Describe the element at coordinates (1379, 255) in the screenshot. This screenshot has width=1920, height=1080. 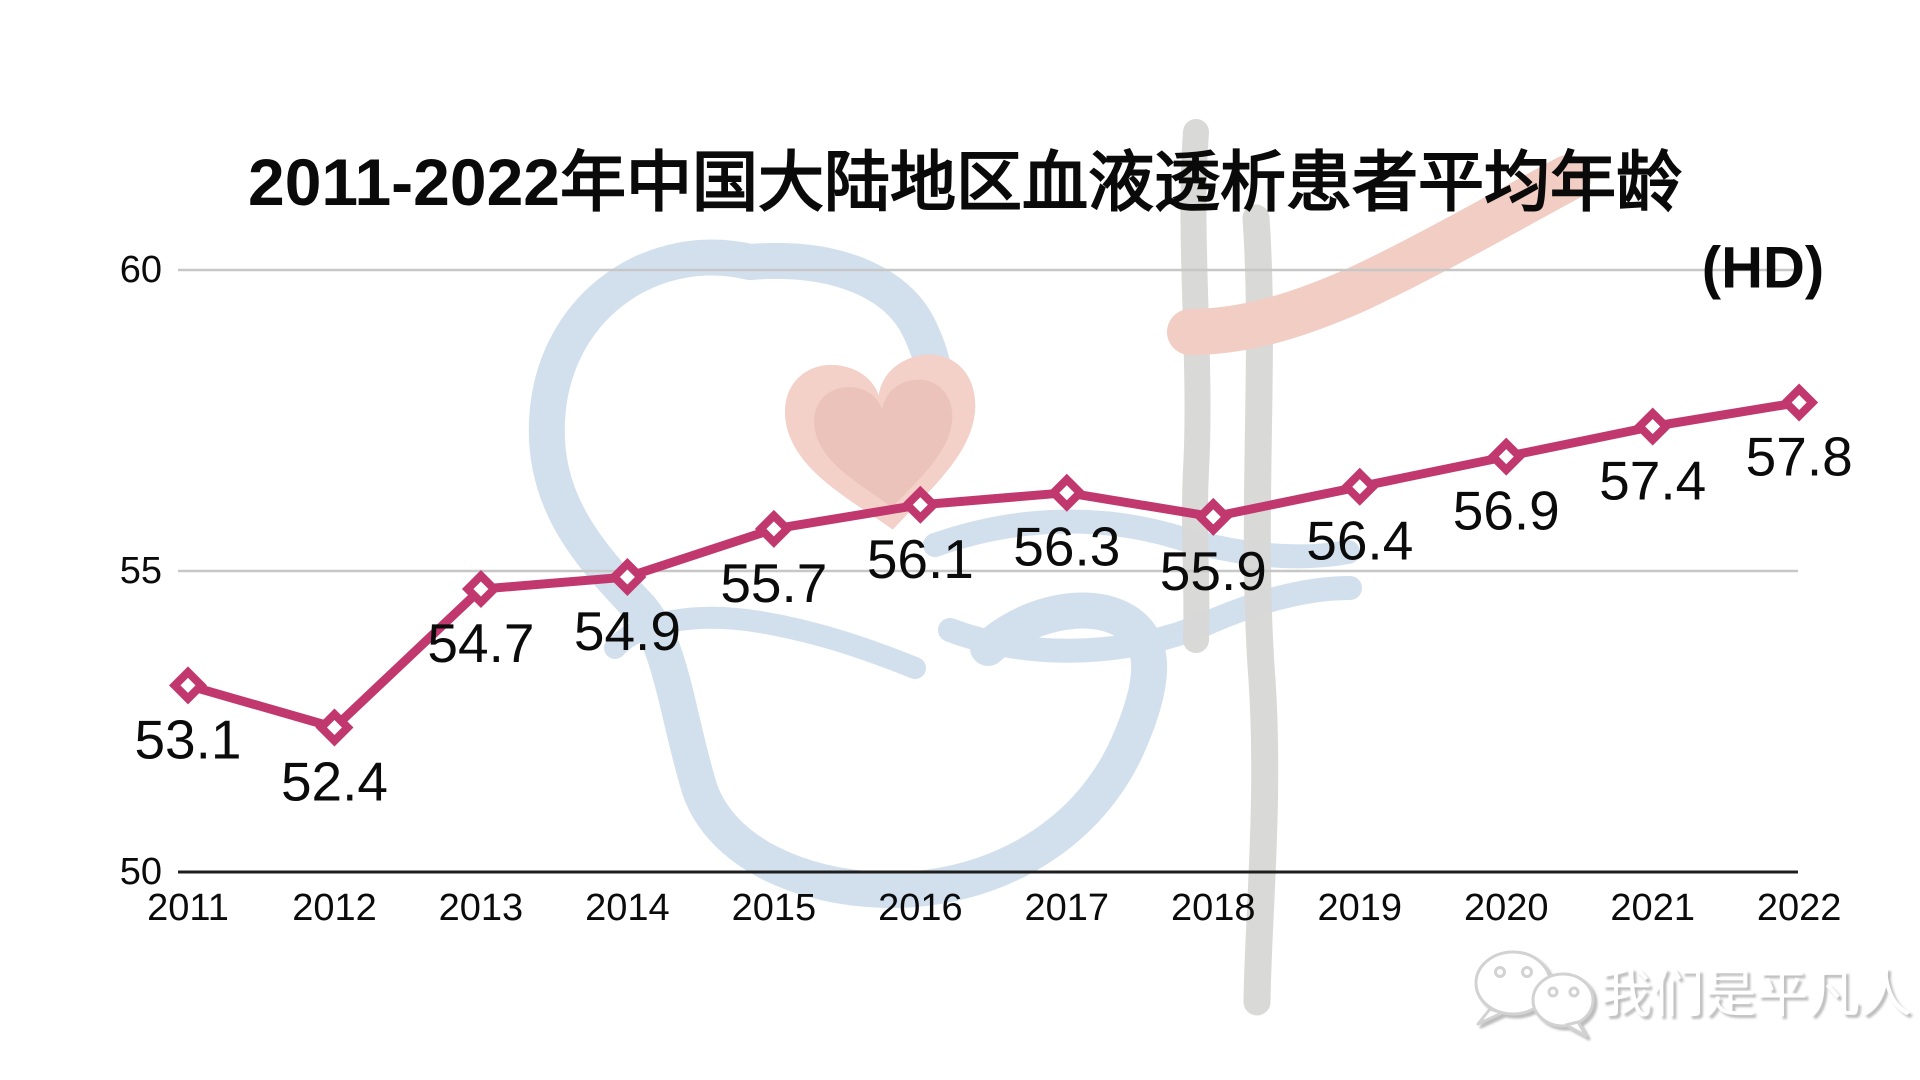
I see `ribbon-stroke-icon` at that location.